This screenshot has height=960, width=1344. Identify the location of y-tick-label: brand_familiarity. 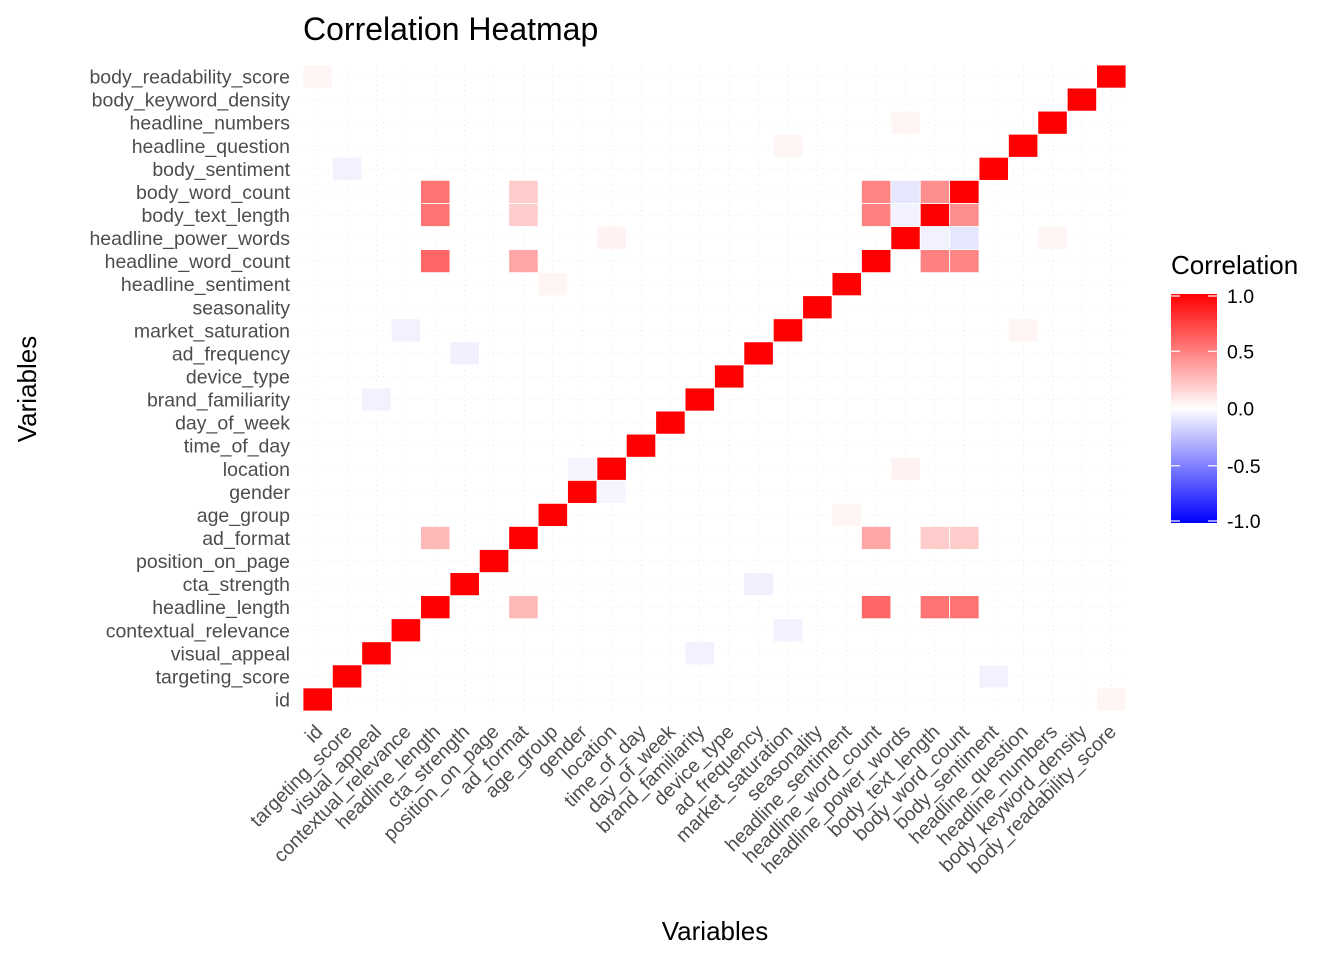
(218, 401).